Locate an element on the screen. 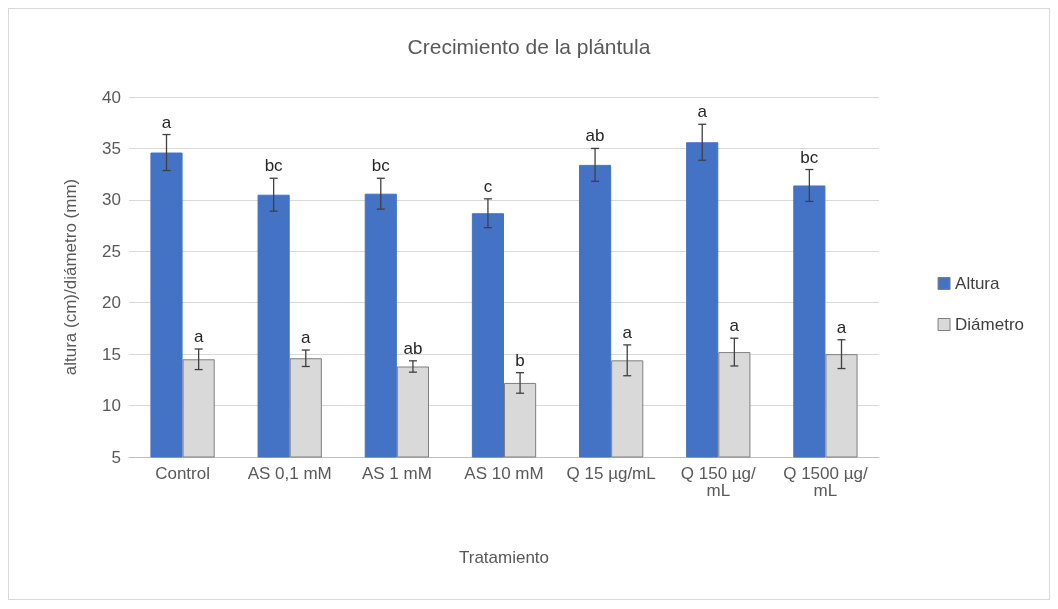  y-tick-label: 10 is located at coordinates (111, 406).